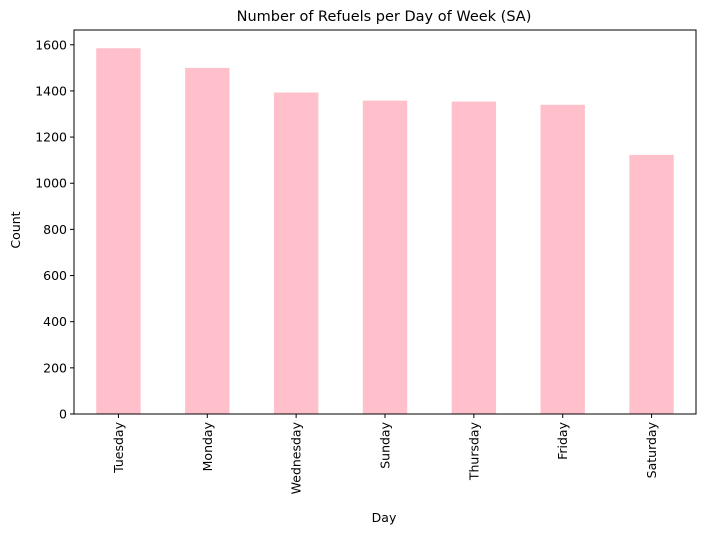 The width and height of the screenshot is (704, 534). Describe the element at coordinates (384, 517) in the screenshot. I see `x-axis-label: Day` at that location.